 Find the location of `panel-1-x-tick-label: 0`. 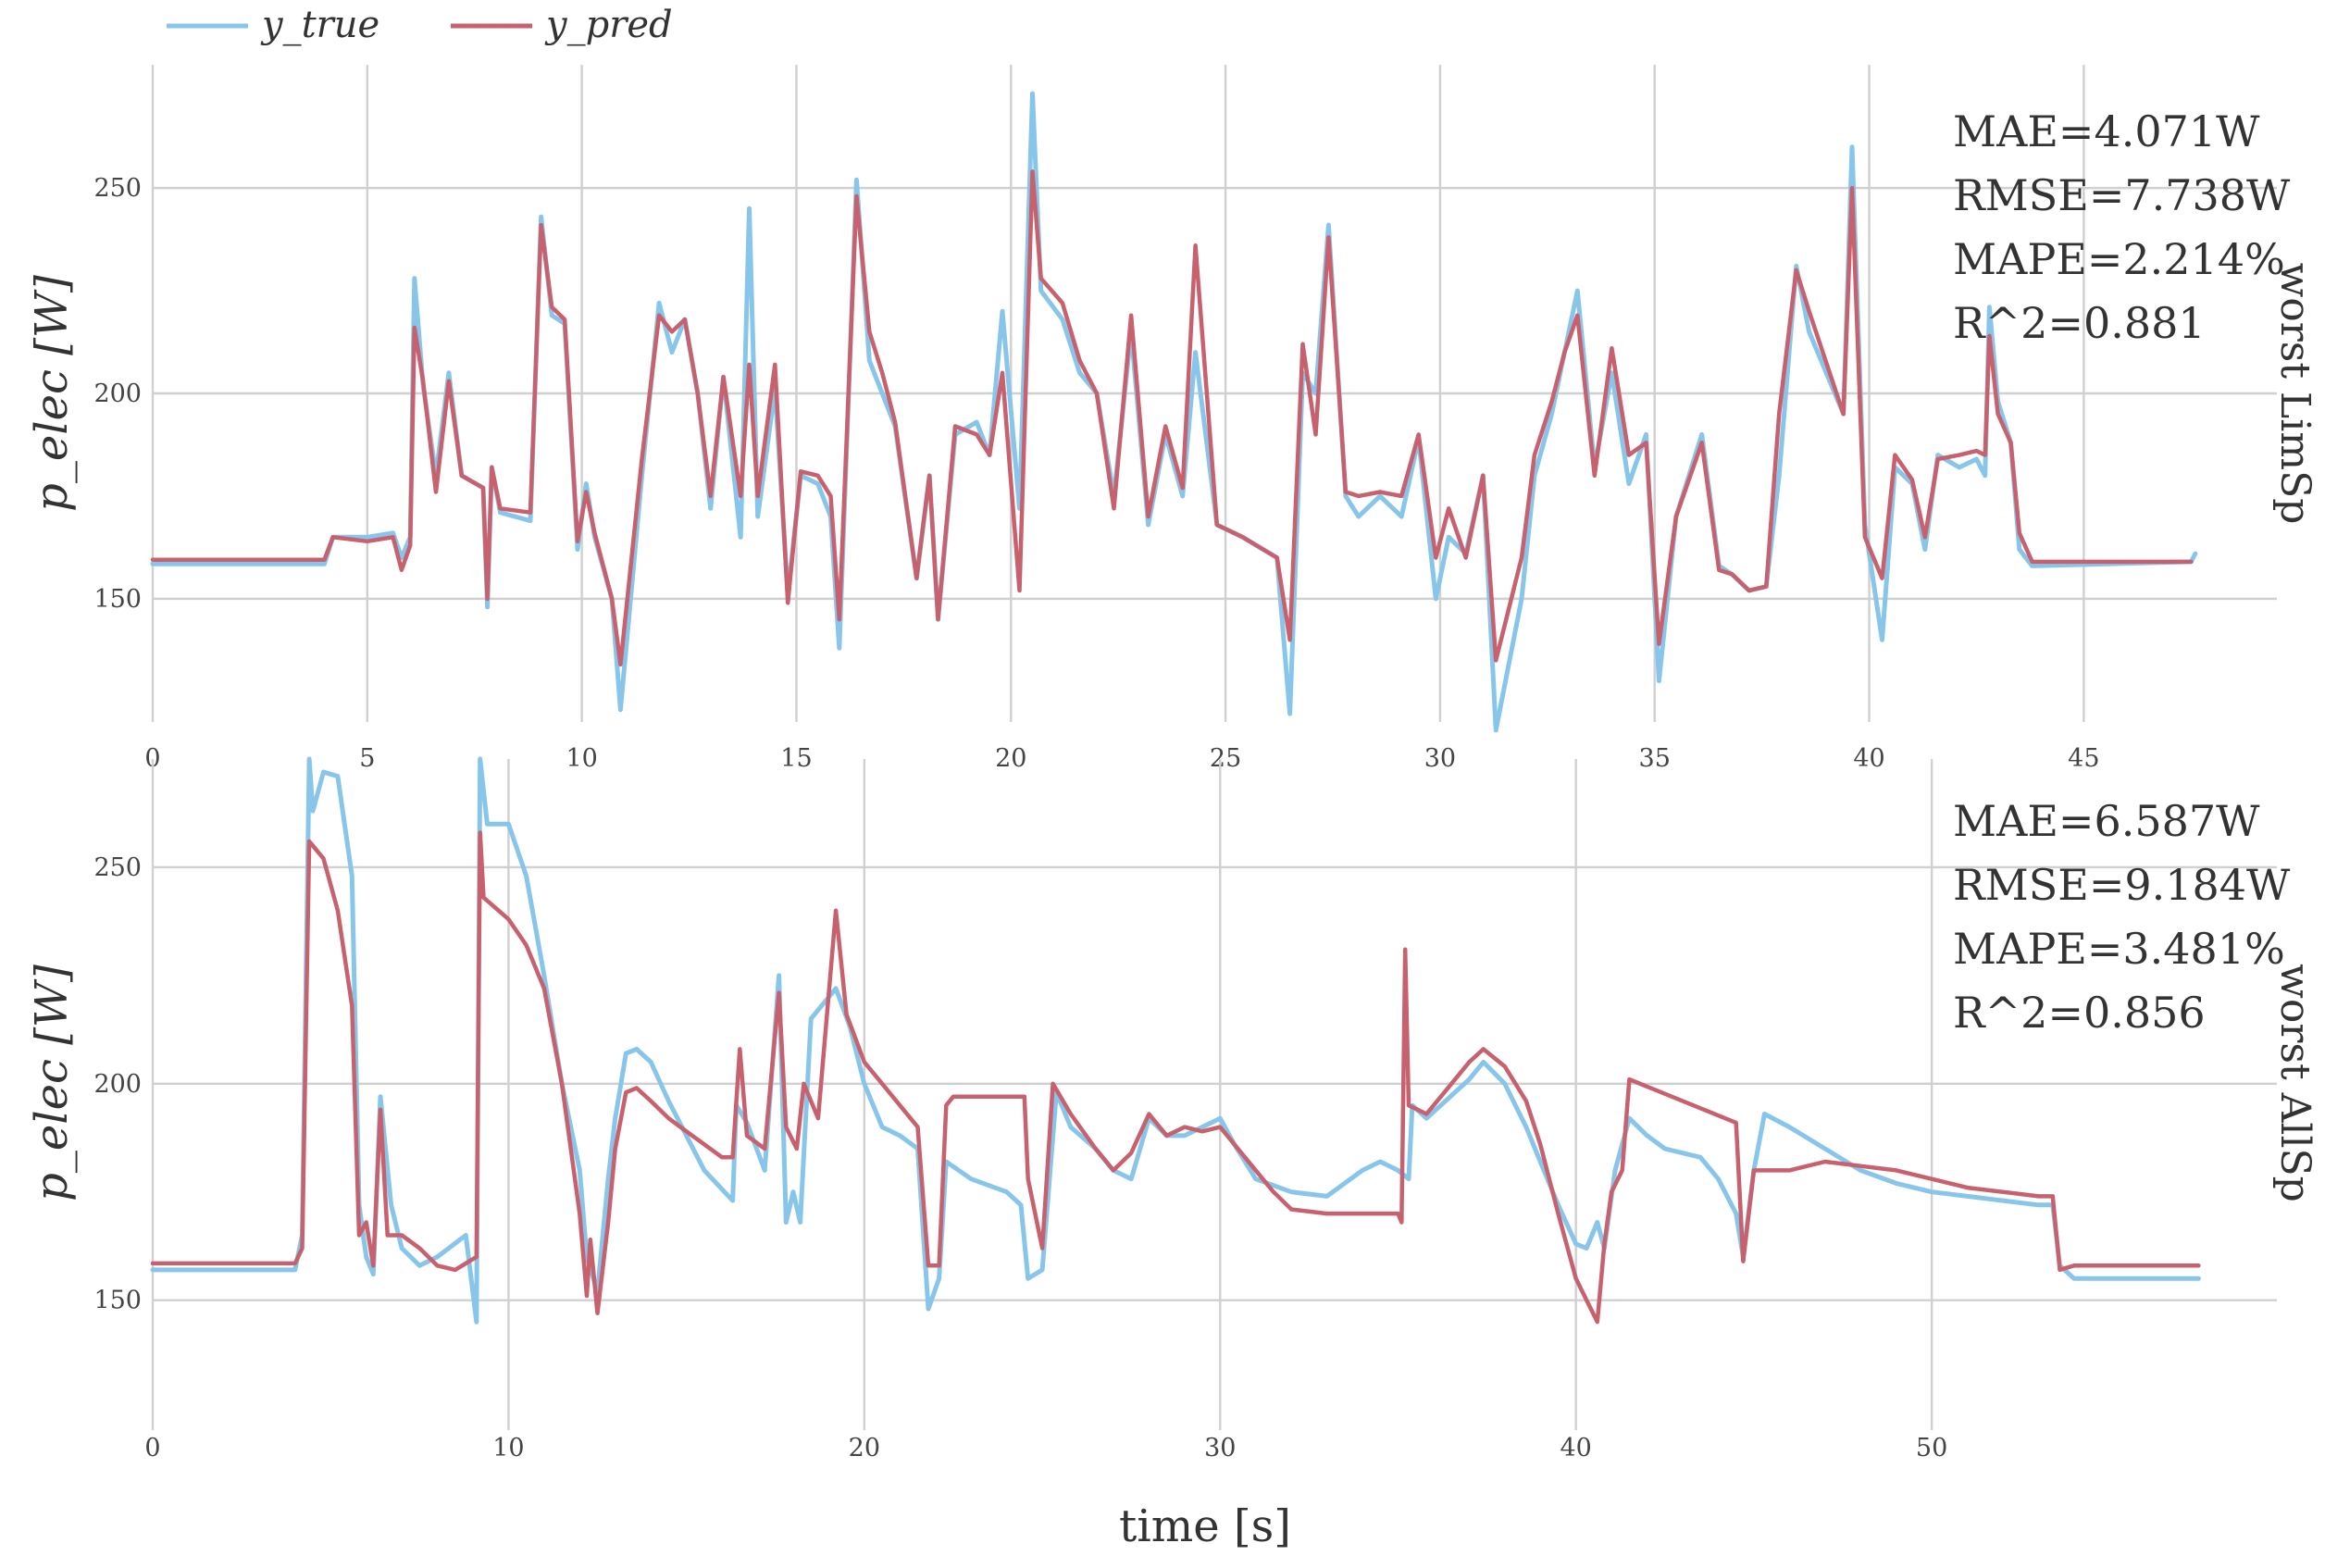

panel-1-x-tick-label: 0 is located at coordinates (152, 758).